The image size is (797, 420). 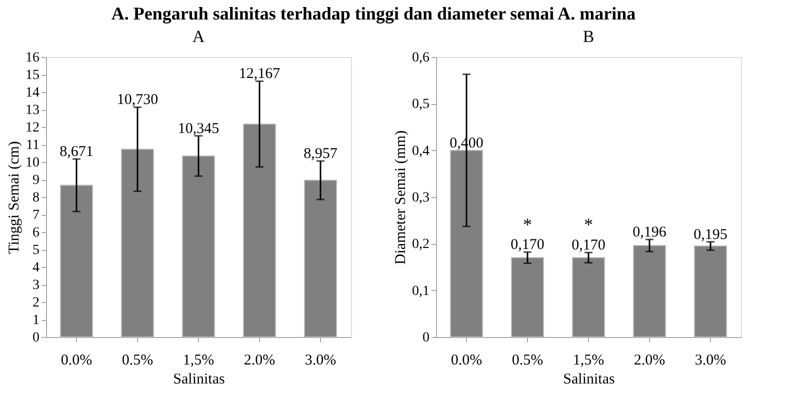 What do you see at coordinates (401, 197) in the screenshot?
I see `y-axis-title: Diameter Semai (mm)` at bounding box center [401, 197].